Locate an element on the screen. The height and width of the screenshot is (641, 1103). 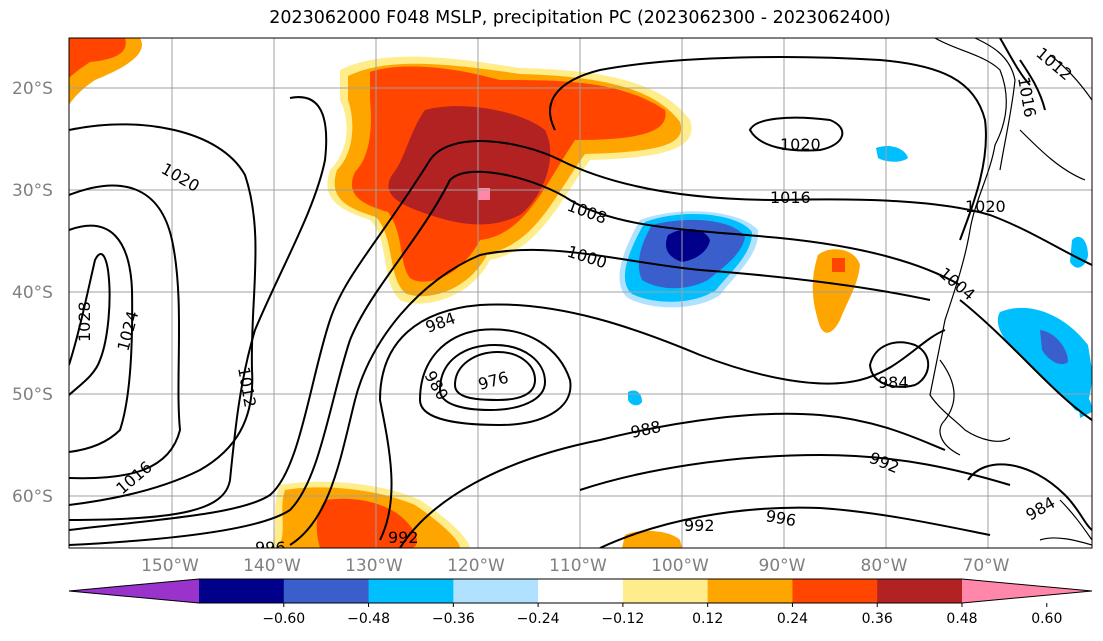
lon-label: 120°W is located at coordinates (476, 566).